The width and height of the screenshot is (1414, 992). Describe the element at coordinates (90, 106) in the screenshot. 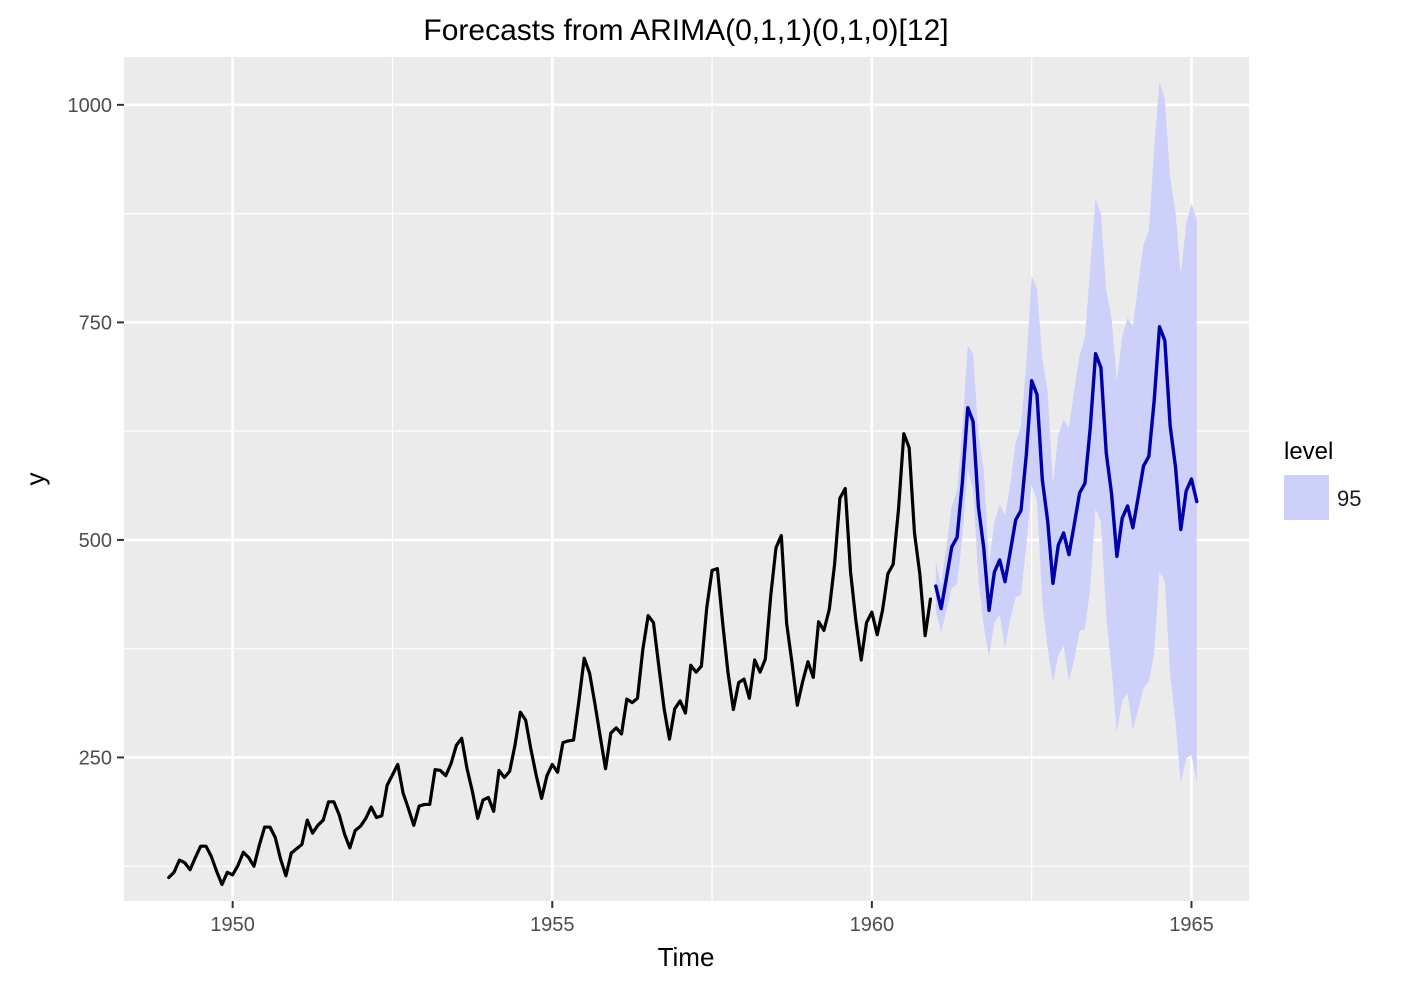

I see `y-tick-label: 1000` at that location.